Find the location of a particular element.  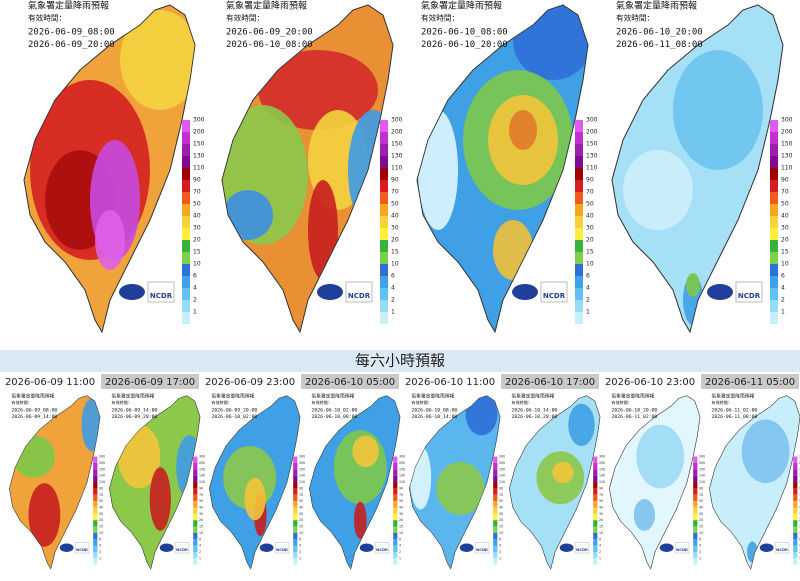

time-tab-label: 2026-06-09 23:00 is located at coordinates (250, 382).